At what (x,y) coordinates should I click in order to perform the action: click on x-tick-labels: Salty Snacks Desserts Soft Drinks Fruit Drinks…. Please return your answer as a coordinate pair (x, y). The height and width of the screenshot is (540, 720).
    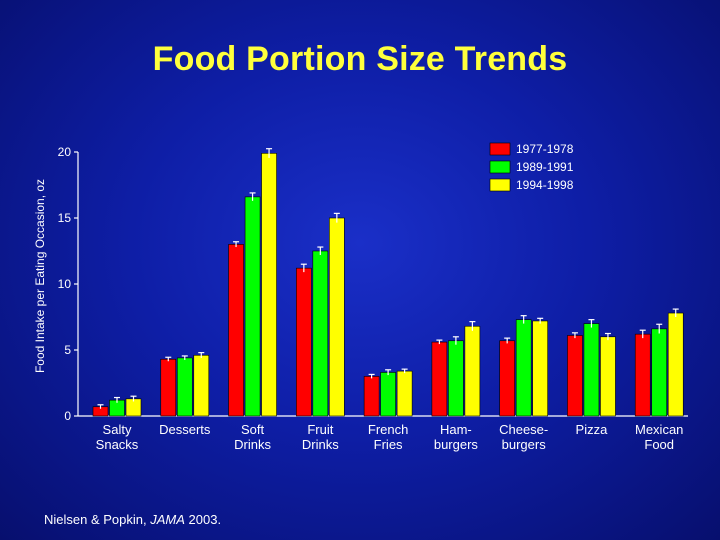
    Looking at the image, I should click on (390, 437).